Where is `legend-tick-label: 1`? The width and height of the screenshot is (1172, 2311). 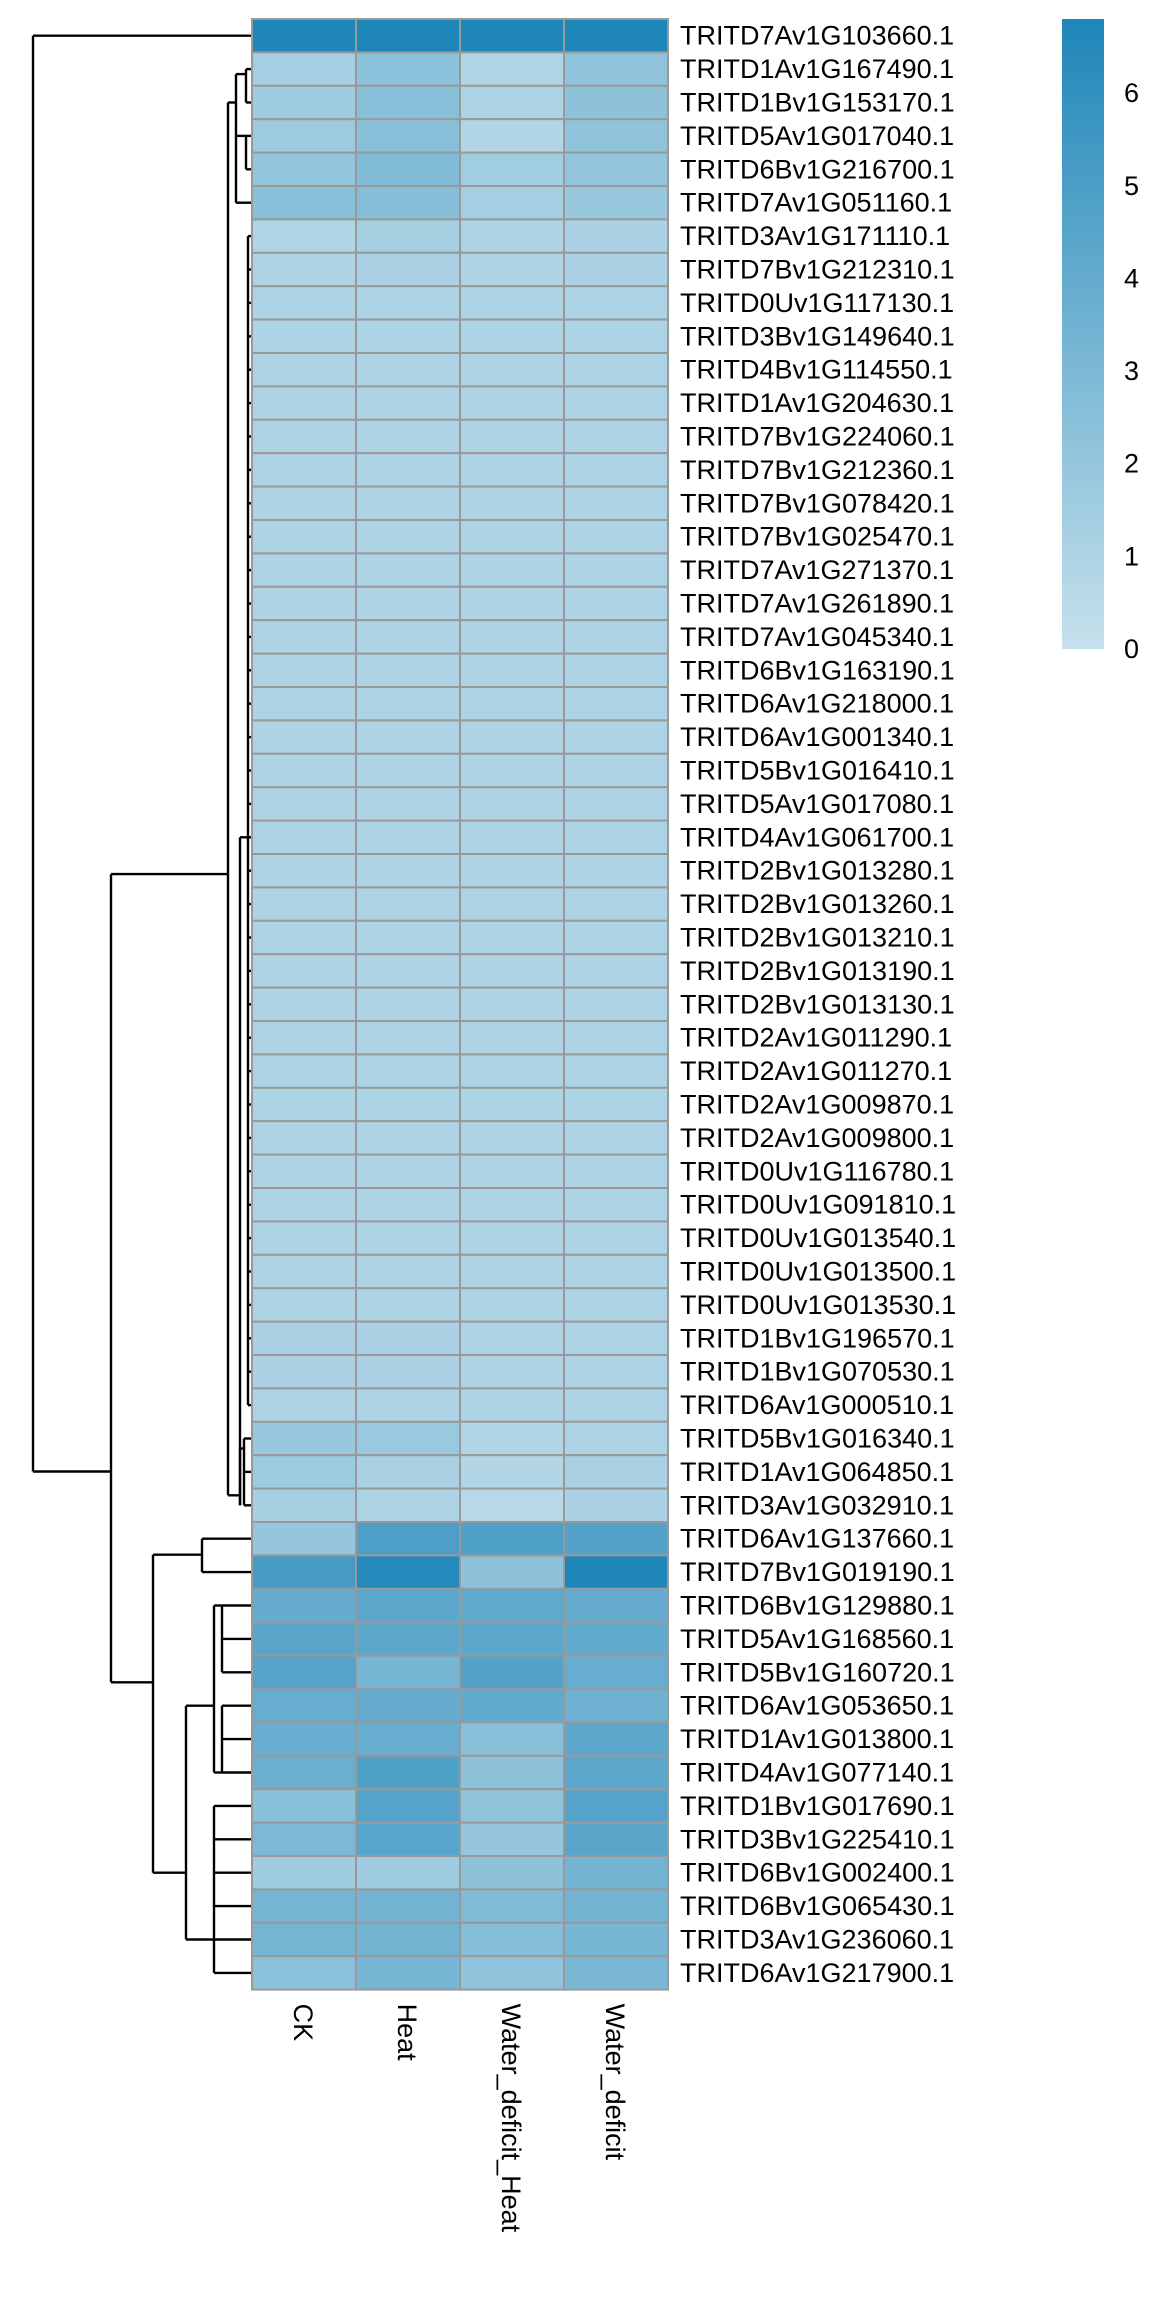 legend-tick-label: 1 is located at coordinates (1131, 556).